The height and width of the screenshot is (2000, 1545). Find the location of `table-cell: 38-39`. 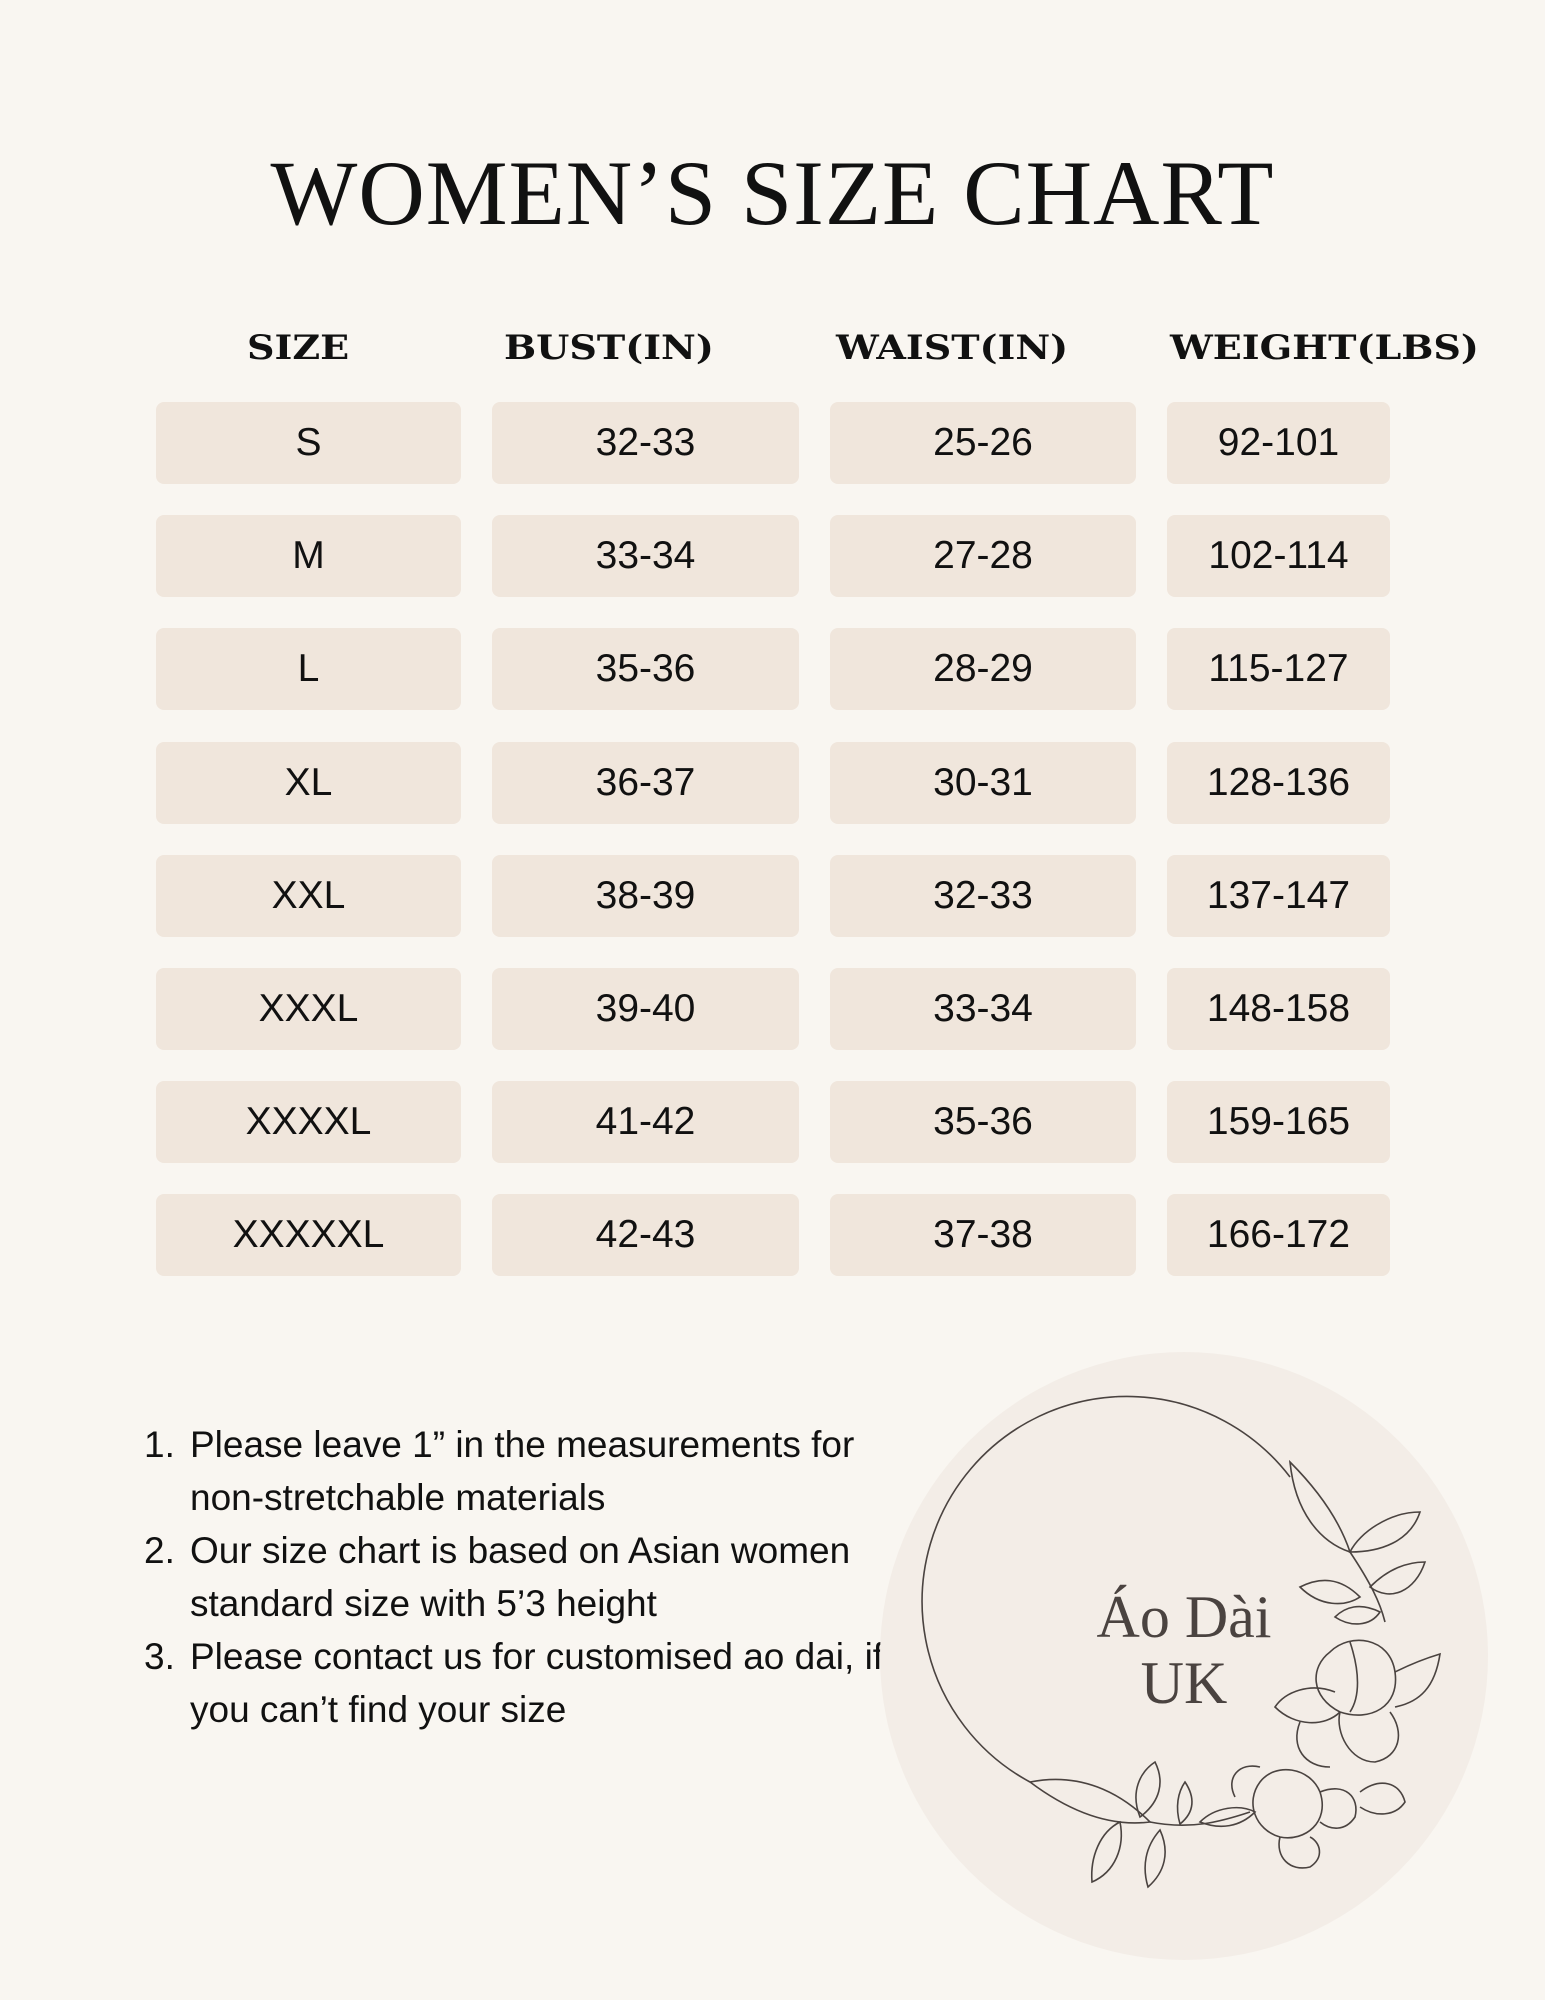

table-cell: 38-39 is located at coordinates (645, 895).